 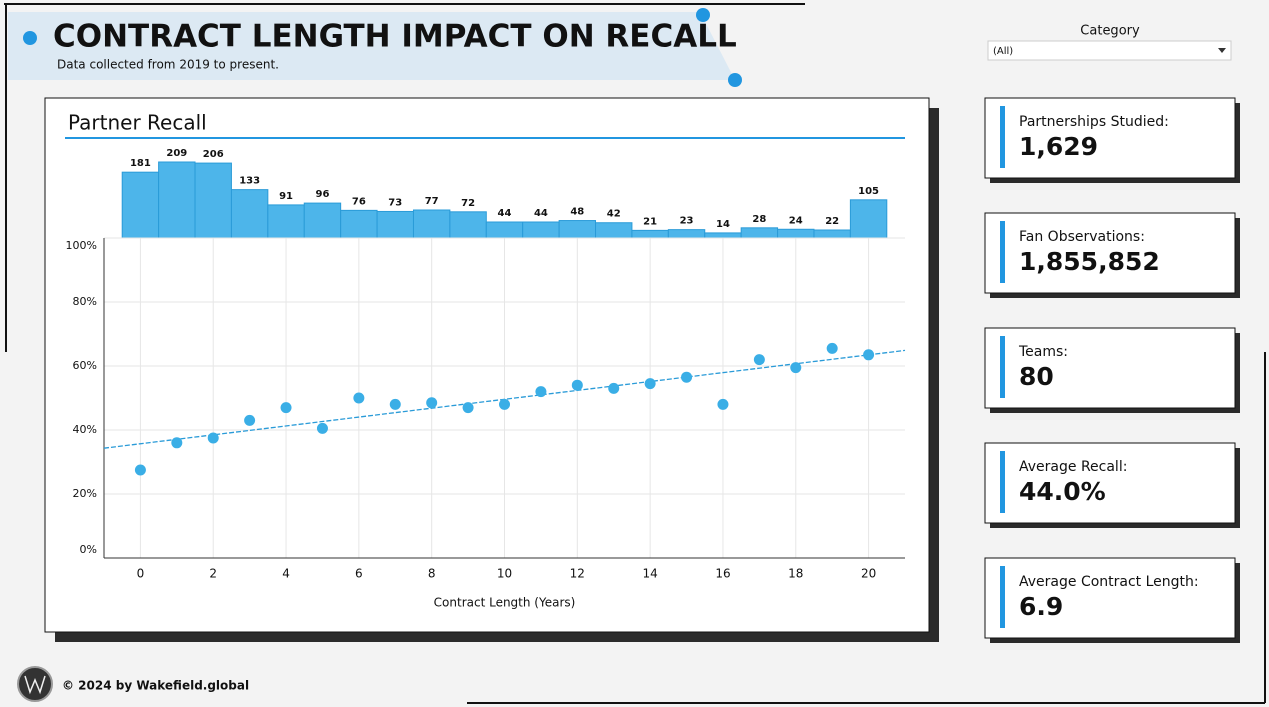 What do you see at coordinates (1109, 582) in the screenshot?
I see `card-label: Average Contract Length:` at bounding box center [1109, 582].